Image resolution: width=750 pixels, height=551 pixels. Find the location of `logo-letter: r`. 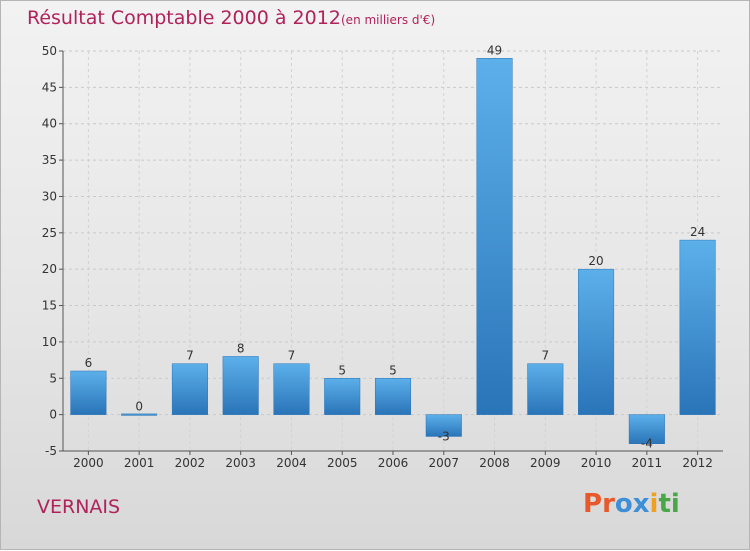

logo-letter: r is located at coordinates (608, 504).